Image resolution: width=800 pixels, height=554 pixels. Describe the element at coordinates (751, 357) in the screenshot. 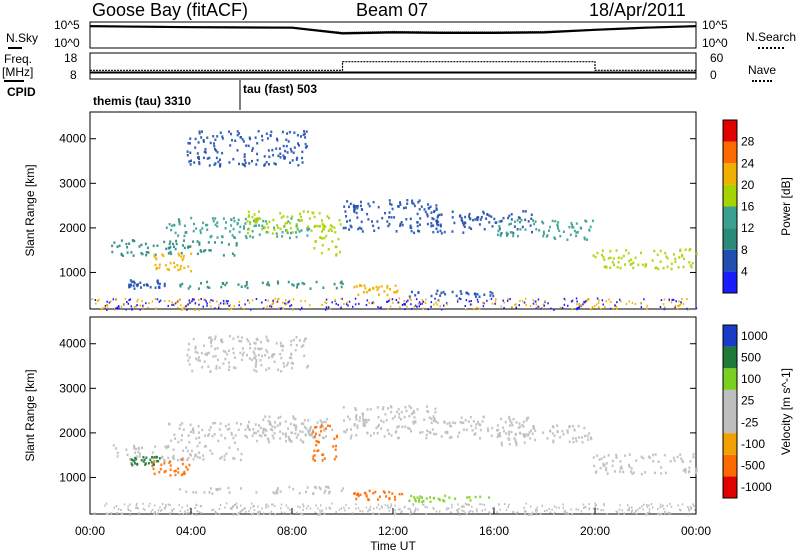

I see `velocity-colorbar-tick-label: 500` at that location.